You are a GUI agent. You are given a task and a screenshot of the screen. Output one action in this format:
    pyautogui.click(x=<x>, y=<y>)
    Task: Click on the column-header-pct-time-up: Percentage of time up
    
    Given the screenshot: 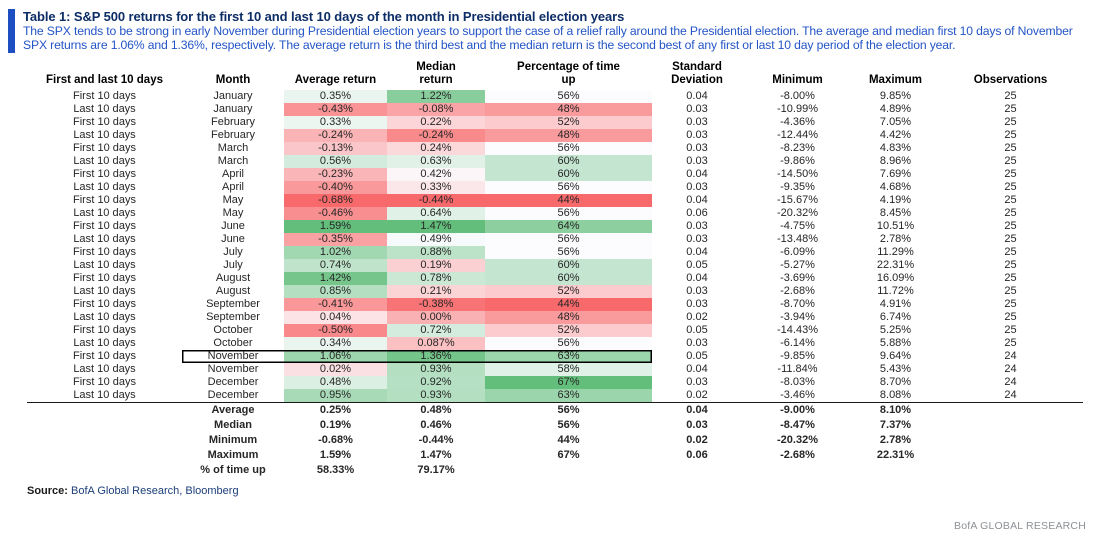 What is the action you would take?
    pyautogui.click(x=568, y=73)
    